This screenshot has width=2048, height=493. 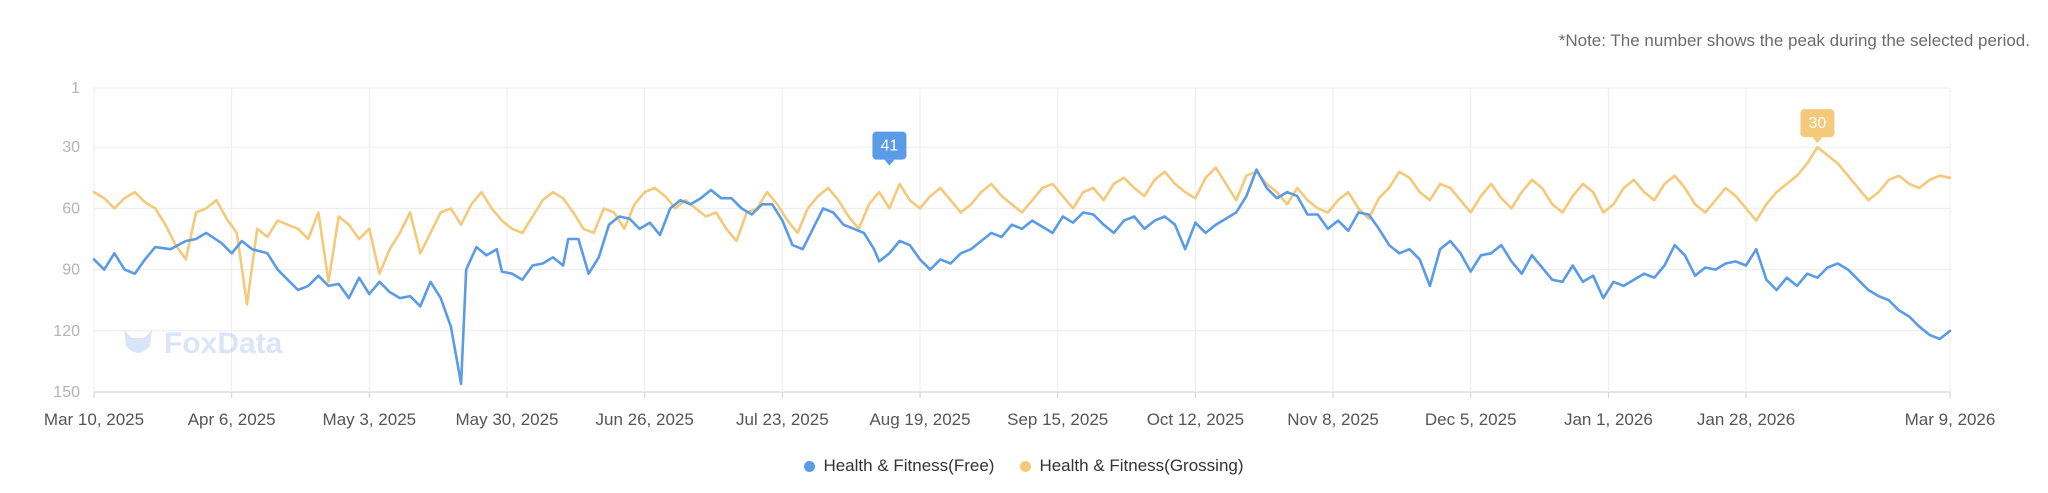 I want to click on x-tick-label: Dec 5, 2025, so click(x=1471, y=419).